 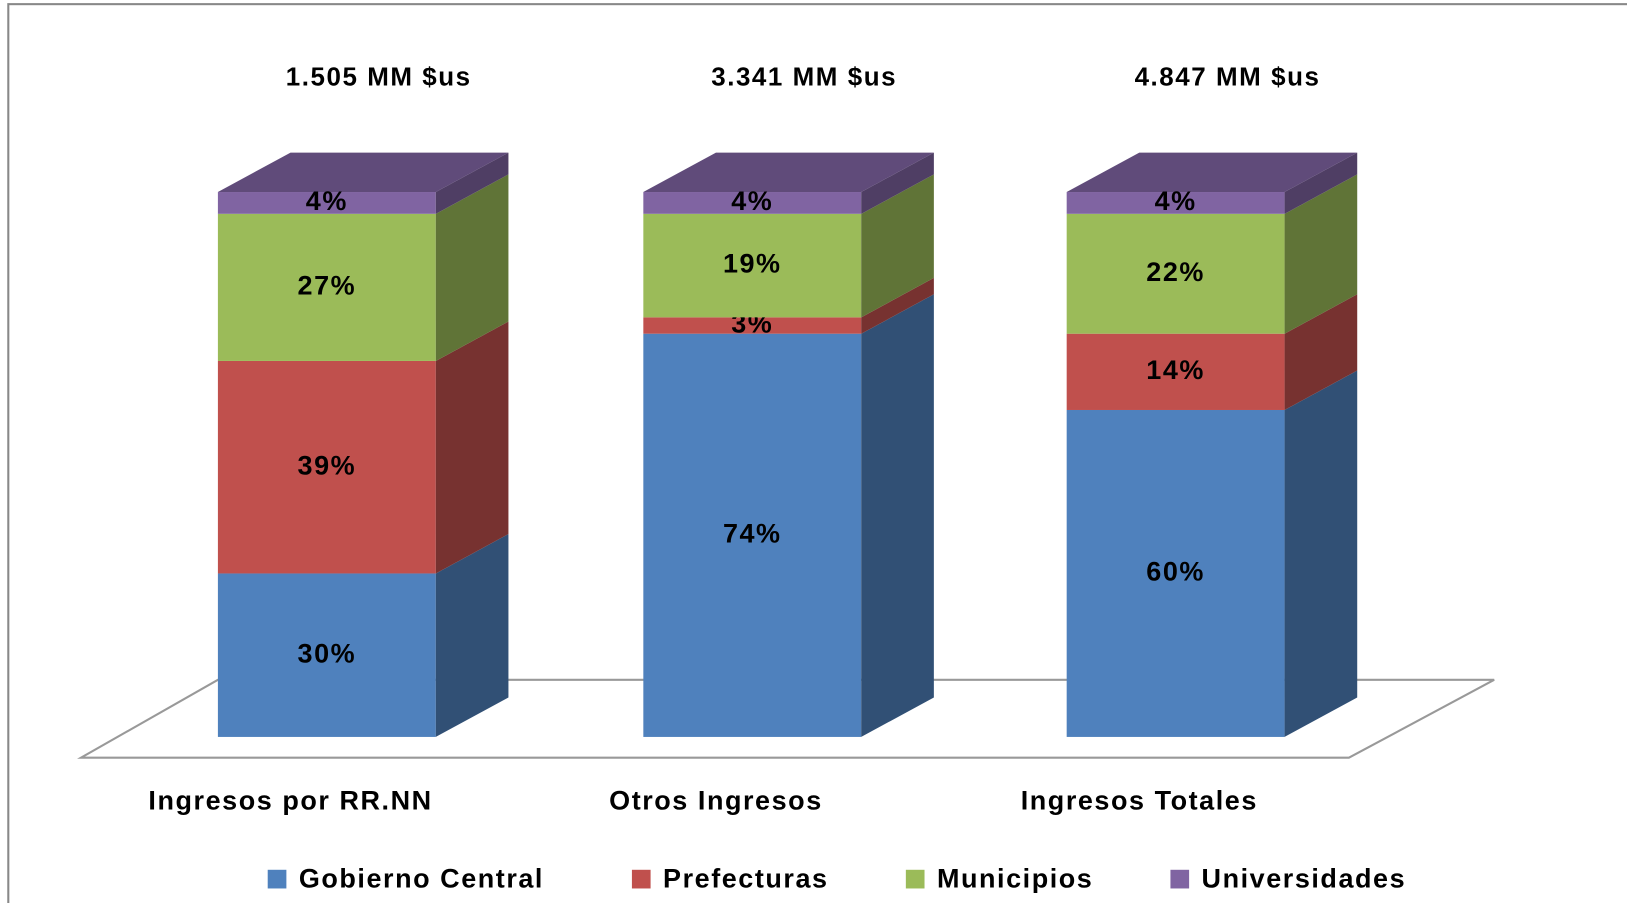 What do you see at coordinates (746, 878) in the screenshot?
I see `legend-label: Prefecturas` at bounding box center [746, 878].